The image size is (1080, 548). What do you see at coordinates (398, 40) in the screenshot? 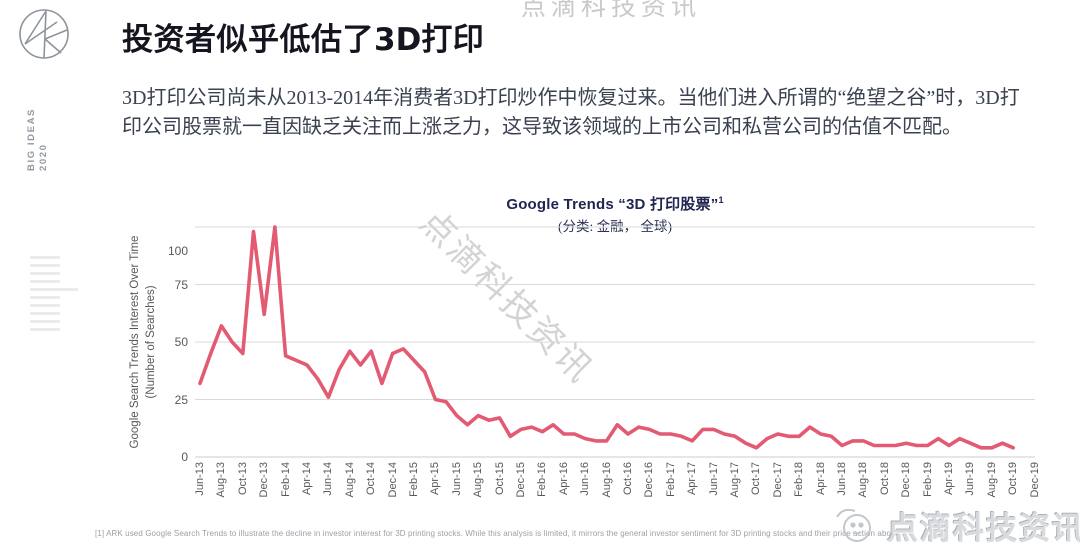
I see `page-title-3d: 3D` at bounding box center [398, 40].